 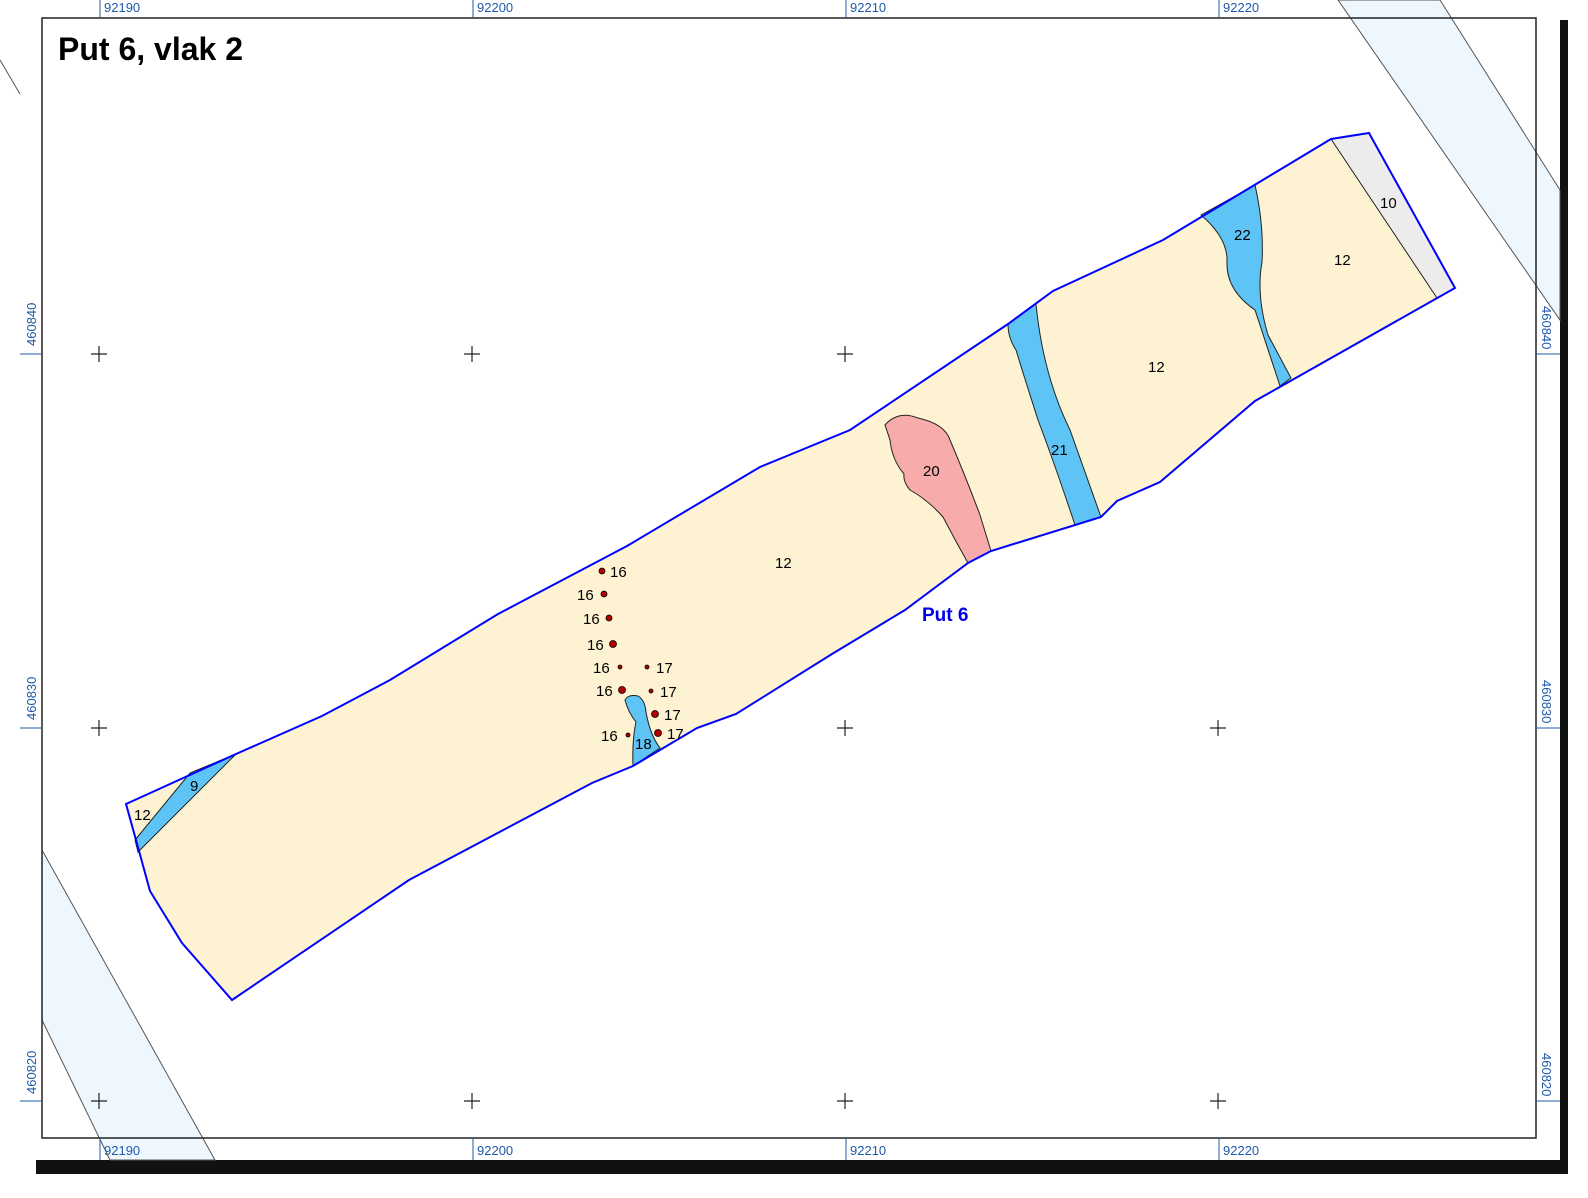 What do you see at coordinates (150, 49) in the screenshot?
I see `map-title: Put 6, vlak 2` at bounding box center [150, 49].